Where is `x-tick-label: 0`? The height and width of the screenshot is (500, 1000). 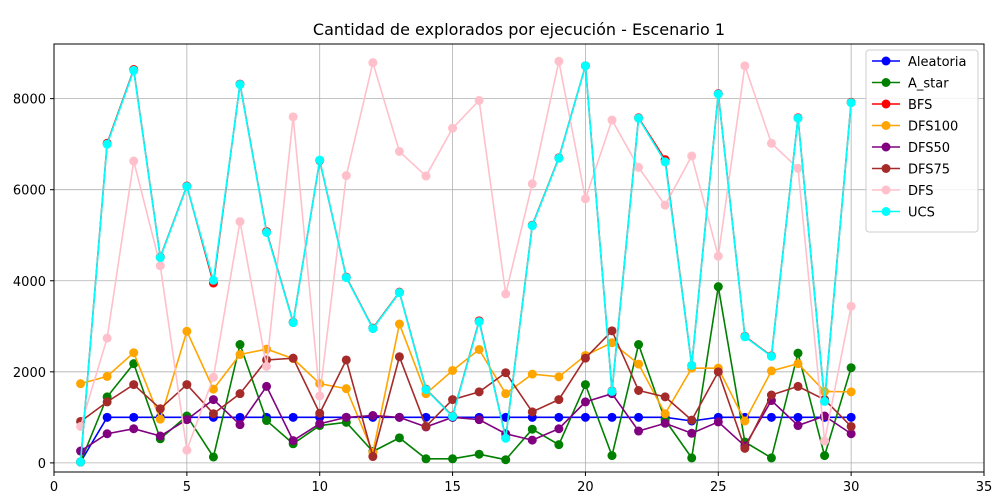 x-tick-label: 0 is located at coordinates (54, 487).